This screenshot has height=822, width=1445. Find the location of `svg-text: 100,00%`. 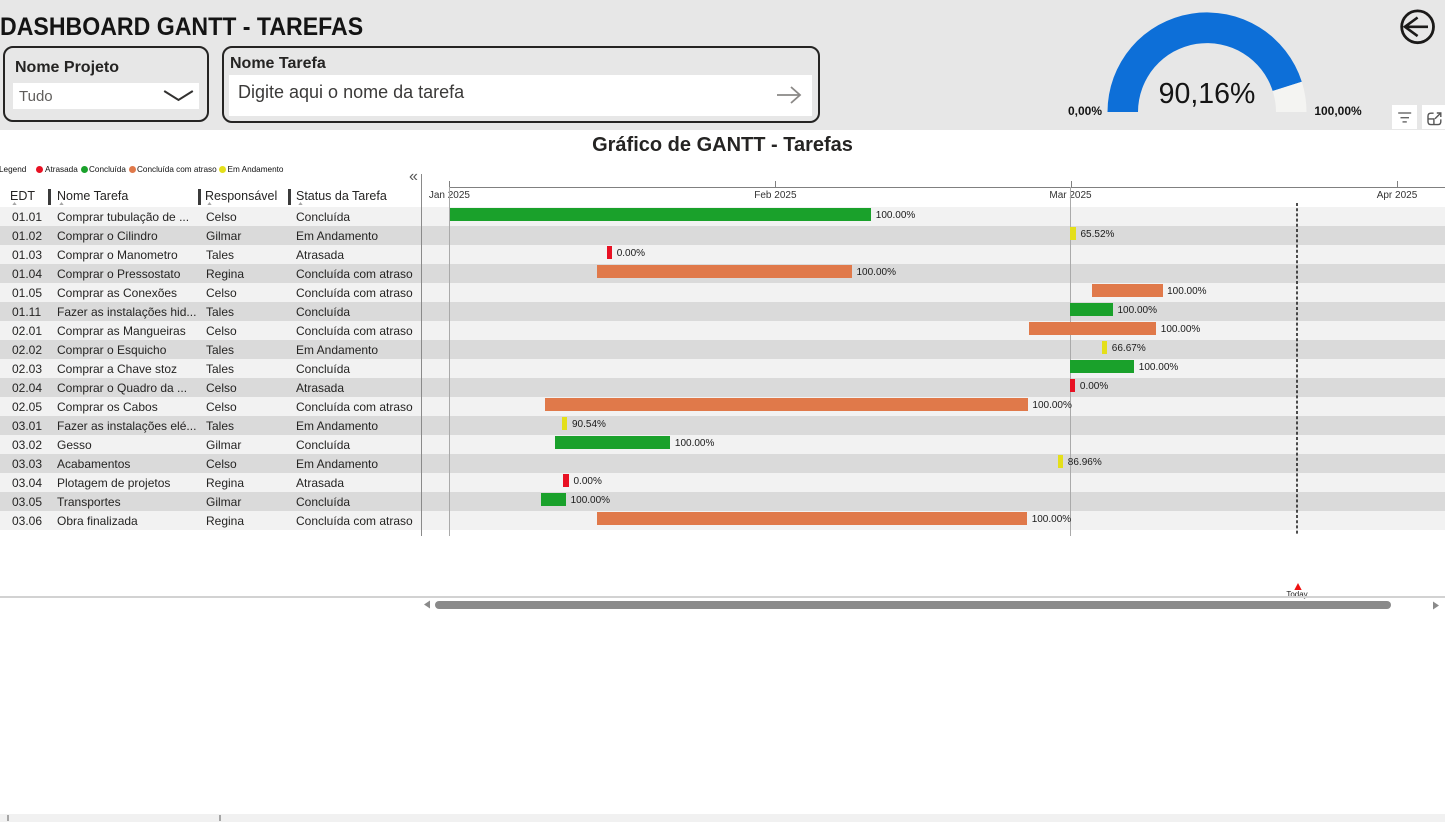

svg-text: 100,00% is located at coordinates (1338, 111).